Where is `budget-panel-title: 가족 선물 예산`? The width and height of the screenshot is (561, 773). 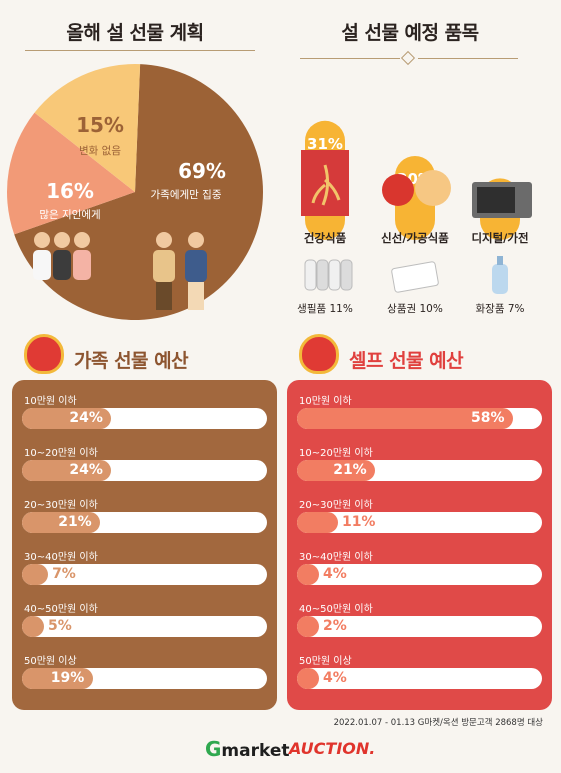 budget-panel-title: 가족 선물 예산 is located at coordinates (131, 361).